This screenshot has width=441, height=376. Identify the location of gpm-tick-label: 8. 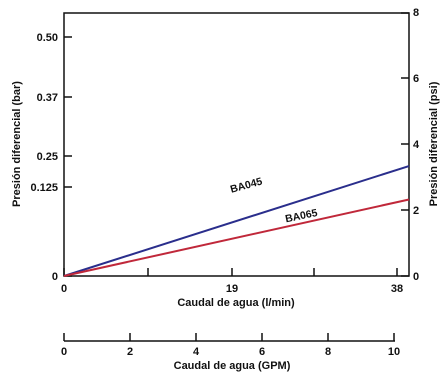
(328, 352).